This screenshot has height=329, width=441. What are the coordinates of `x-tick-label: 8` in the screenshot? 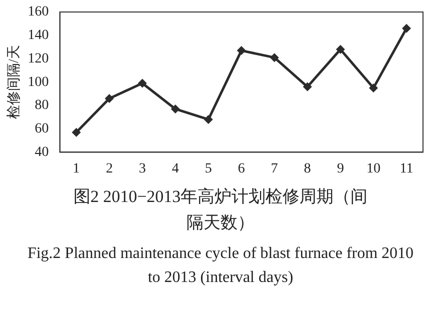 It's located at (307, 168).